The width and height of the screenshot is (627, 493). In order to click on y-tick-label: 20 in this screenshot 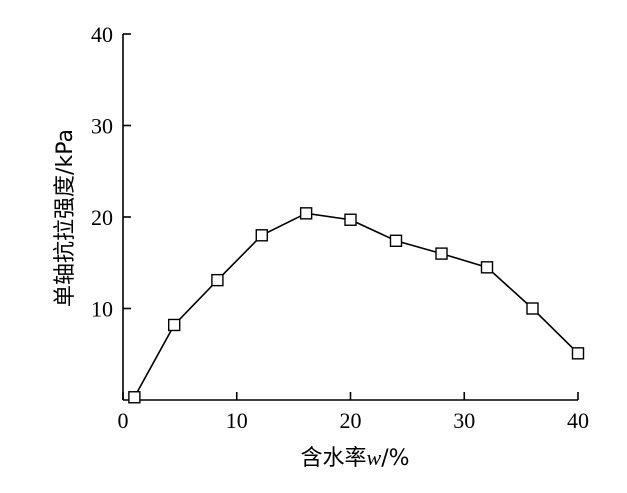, I will do `click(102, 217)`.